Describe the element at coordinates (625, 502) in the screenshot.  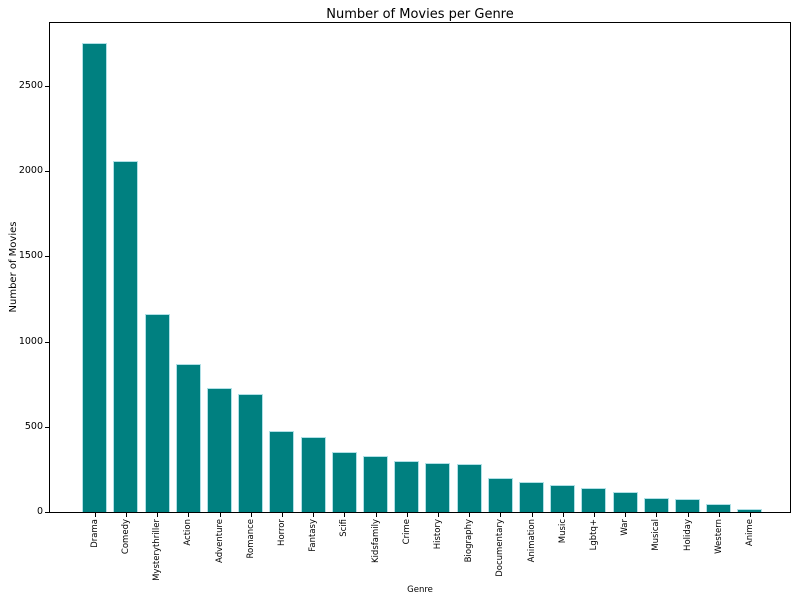
I see `bar-war` at that location.